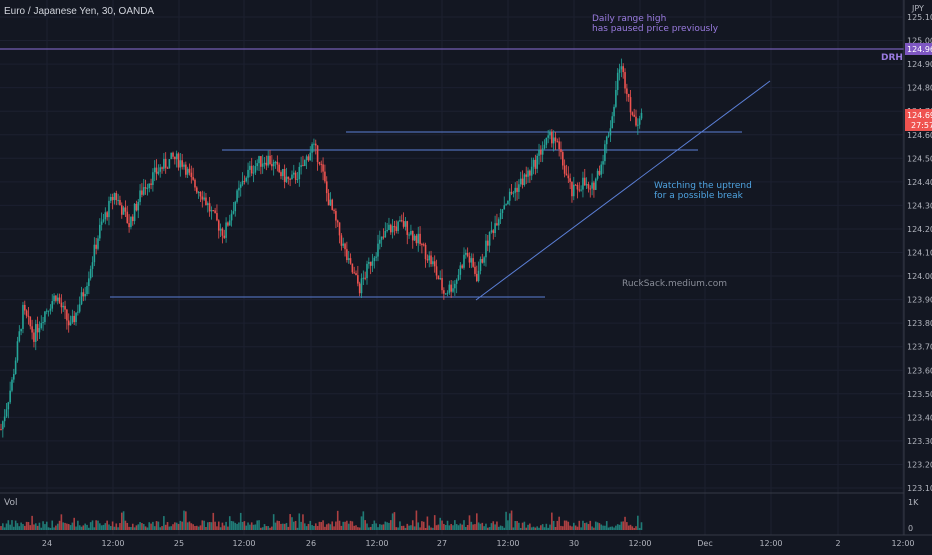  What do you see at coordinates (629, 19) in the screenshot?
I see `range-high-annotation-line1: Daily range high` at bounding box center [629, 19].